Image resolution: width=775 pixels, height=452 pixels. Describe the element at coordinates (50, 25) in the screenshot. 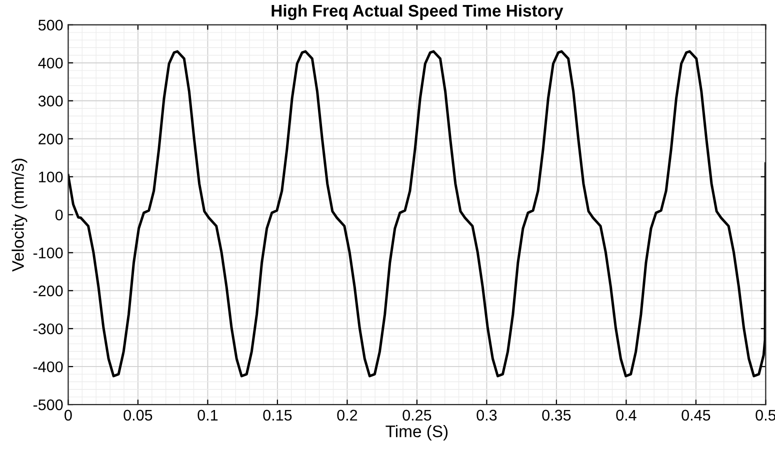

I see `y-tick-label: 500` at that location.